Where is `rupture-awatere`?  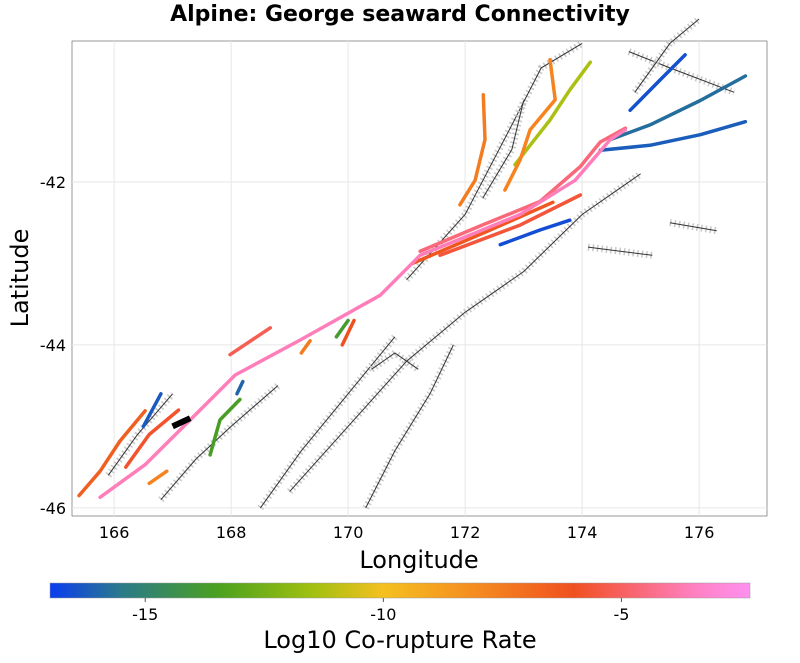 rupture-awatere is located at coordinates (553, 113).